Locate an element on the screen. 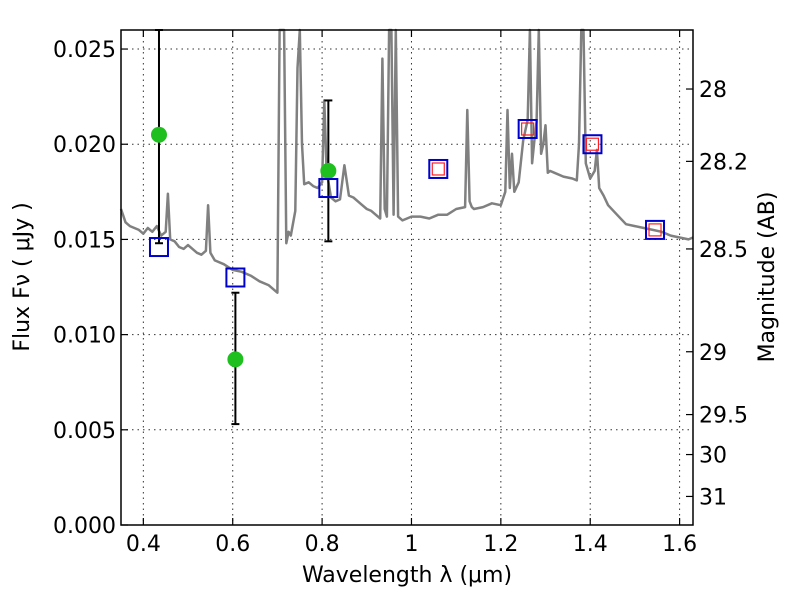 The height and width of the screenshot is (600, 800). right-tick-label: 30 is located at coordinates (713, 456).